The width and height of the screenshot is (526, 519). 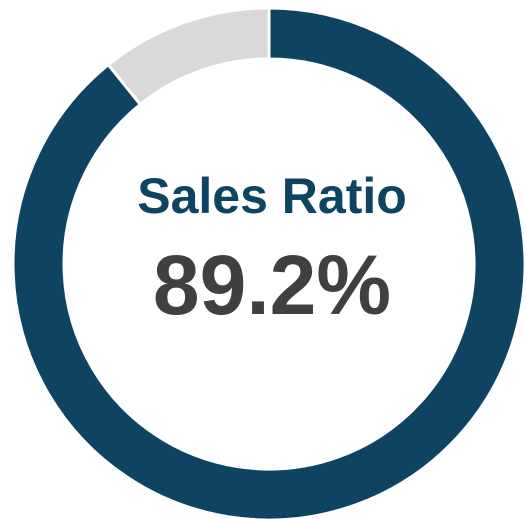 What do you see at coordinates (188, 56) in the screenshot?
I see `donut-segment` at bounding box center [188, 56].